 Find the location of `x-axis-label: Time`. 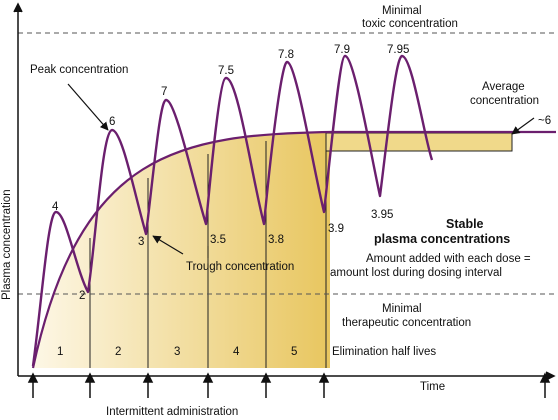

x-axis-label: Time is located at coordinates (432, 387).